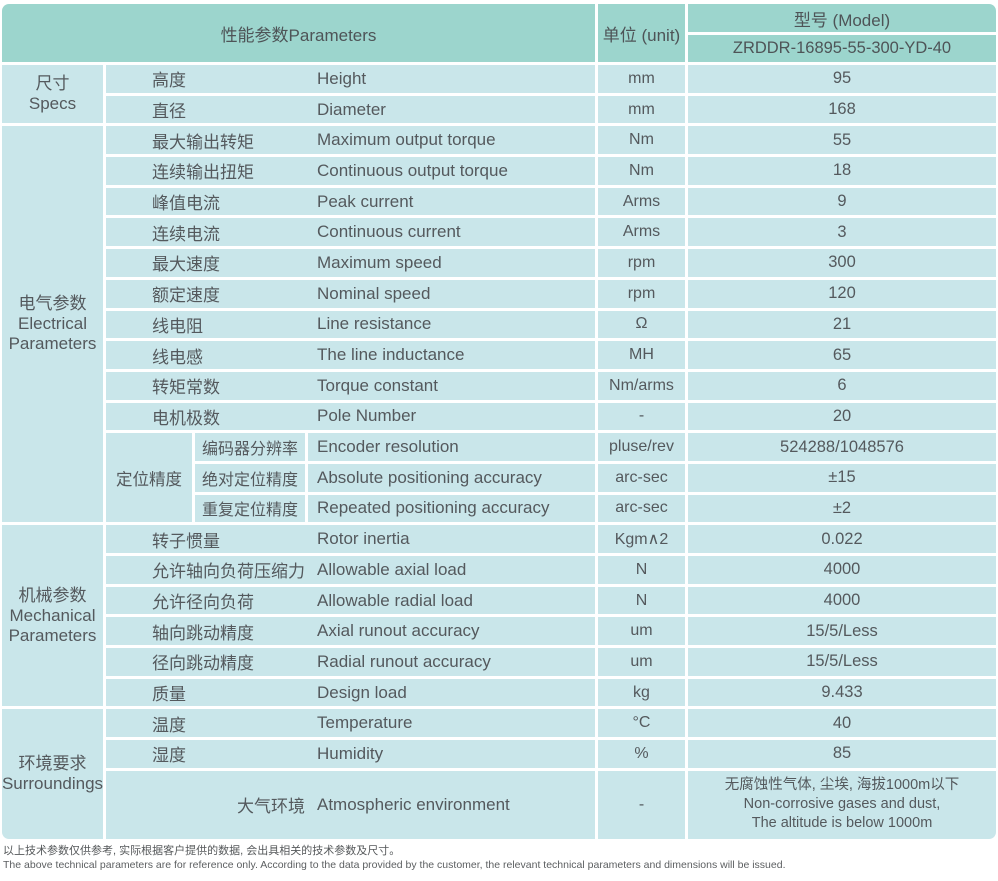 The image size is (998, 881). I want to click on category-mechanical-line-cn: 机械参数, so click(52, 595).